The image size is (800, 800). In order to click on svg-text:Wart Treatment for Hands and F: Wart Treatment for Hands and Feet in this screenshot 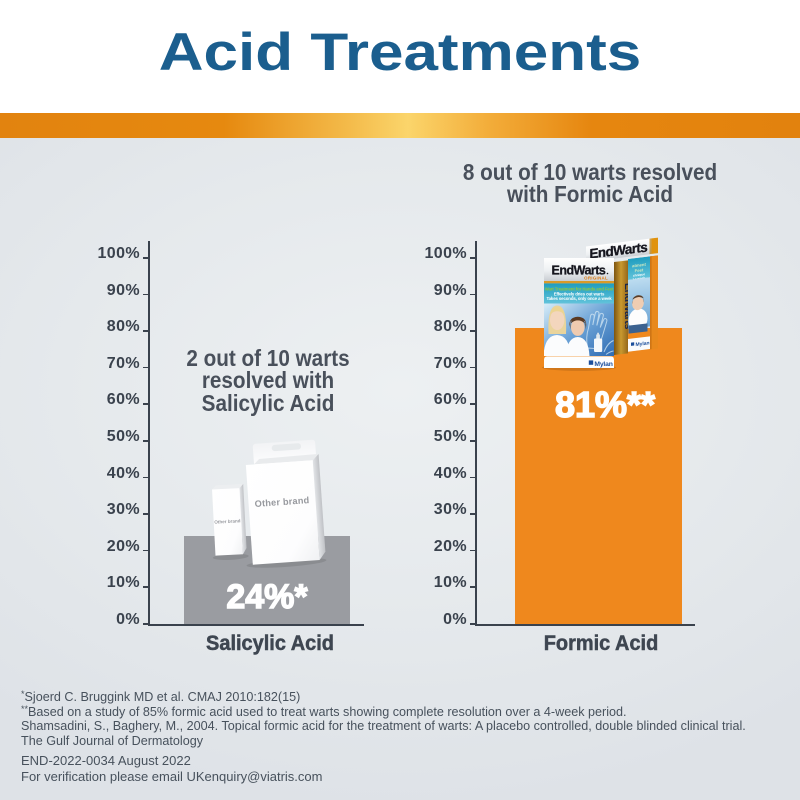, I will do `click(579, 288)`.